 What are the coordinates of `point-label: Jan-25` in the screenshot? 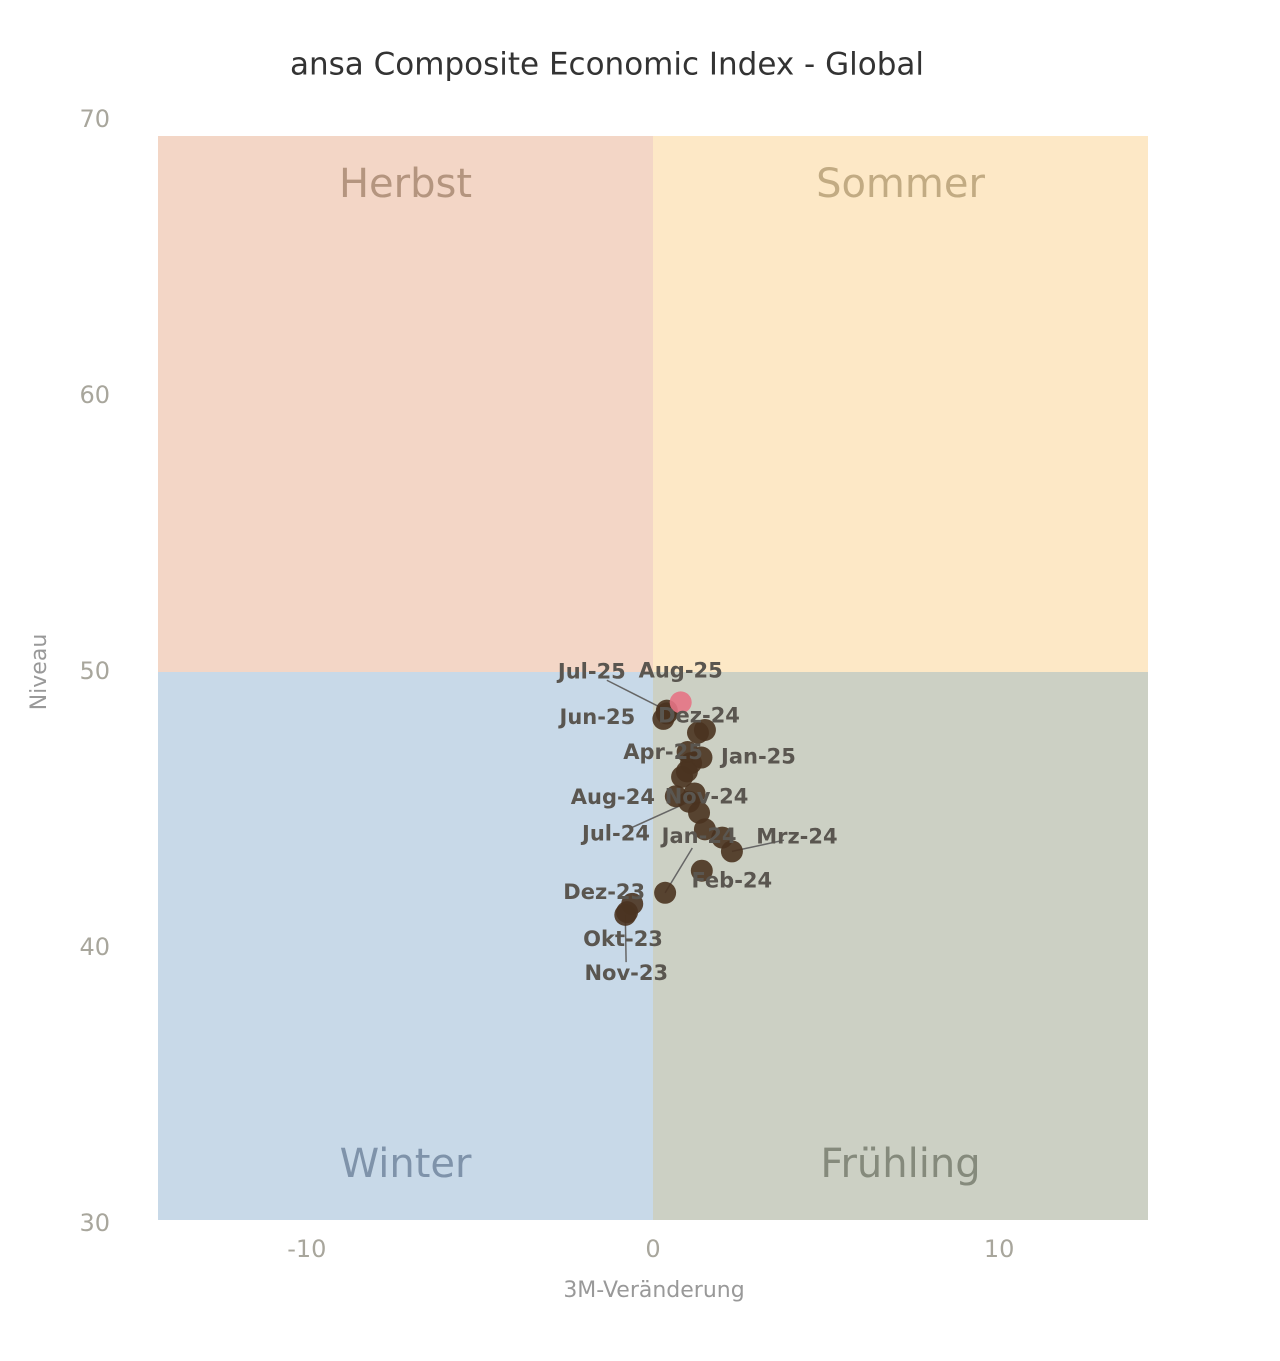 It's located at (757, 757).